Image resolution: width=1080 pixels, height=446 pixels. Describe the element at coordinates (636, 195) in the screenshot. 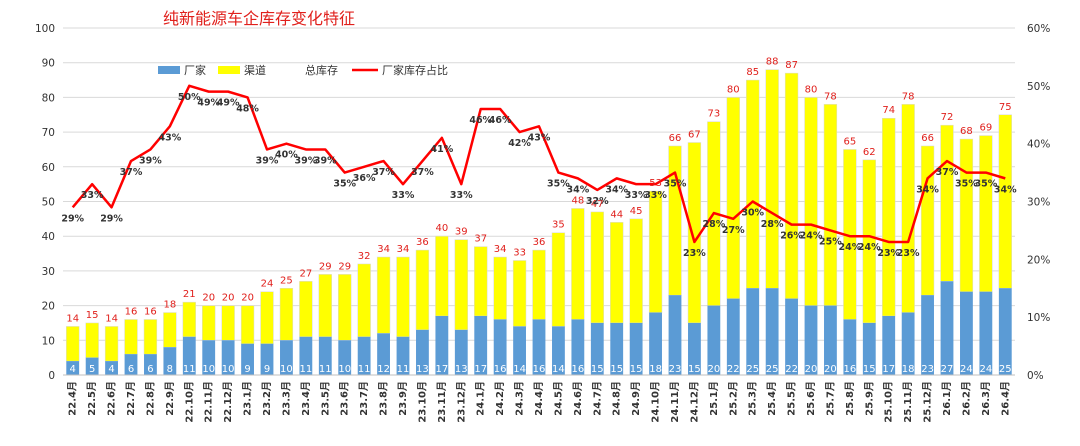

I see `ratio-label: 33%` at that location.